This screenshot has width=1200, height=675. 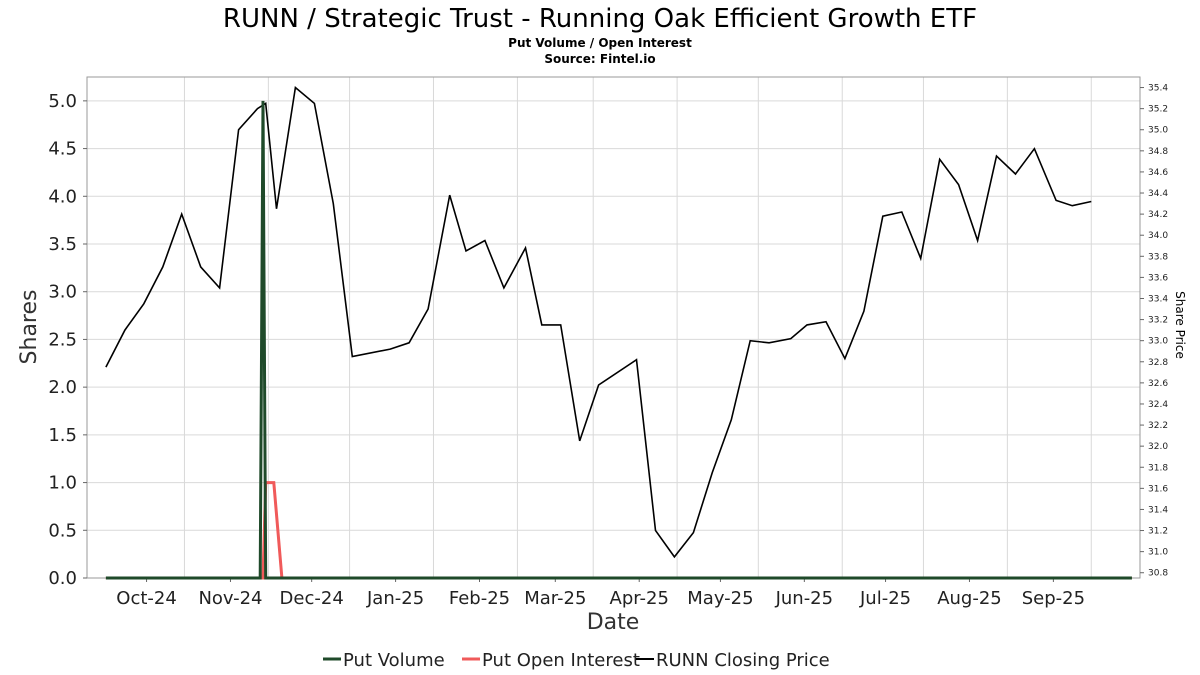 What do you see at coordinates (1158, 426) in the screenshot?
I see `y2-tick-label-7: 32.2` at bounding box center [1158, 426].